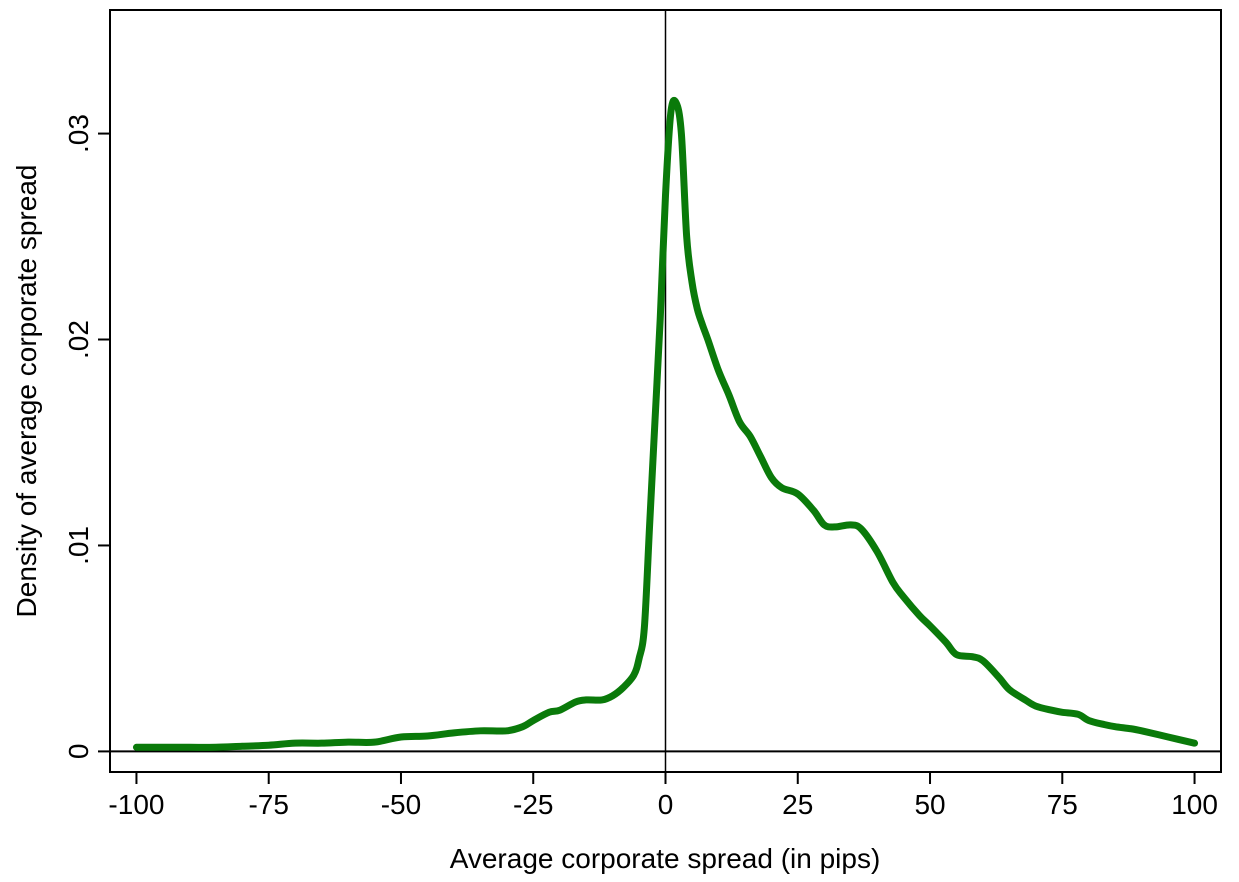 The height and width of the screenshot is (882, 1239). I want to click on y-axis-ticks: 0 .01 .02 .03, so click(86, 436).